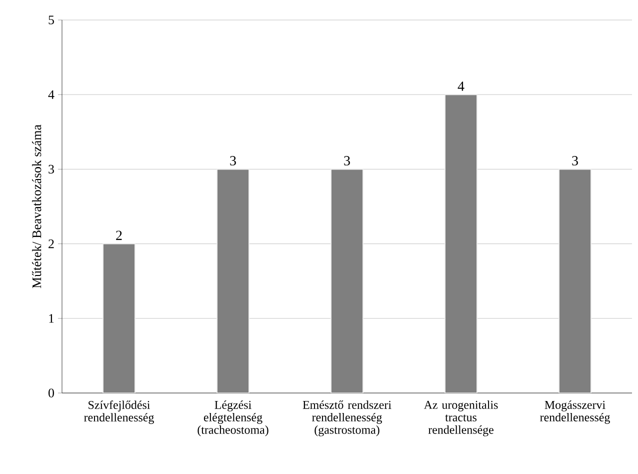 The width and height of the screenshot is (638, 474). Describe the element at coordinates (51, 20) in the screenshot. I see `y-tick-label: 5` at that location.